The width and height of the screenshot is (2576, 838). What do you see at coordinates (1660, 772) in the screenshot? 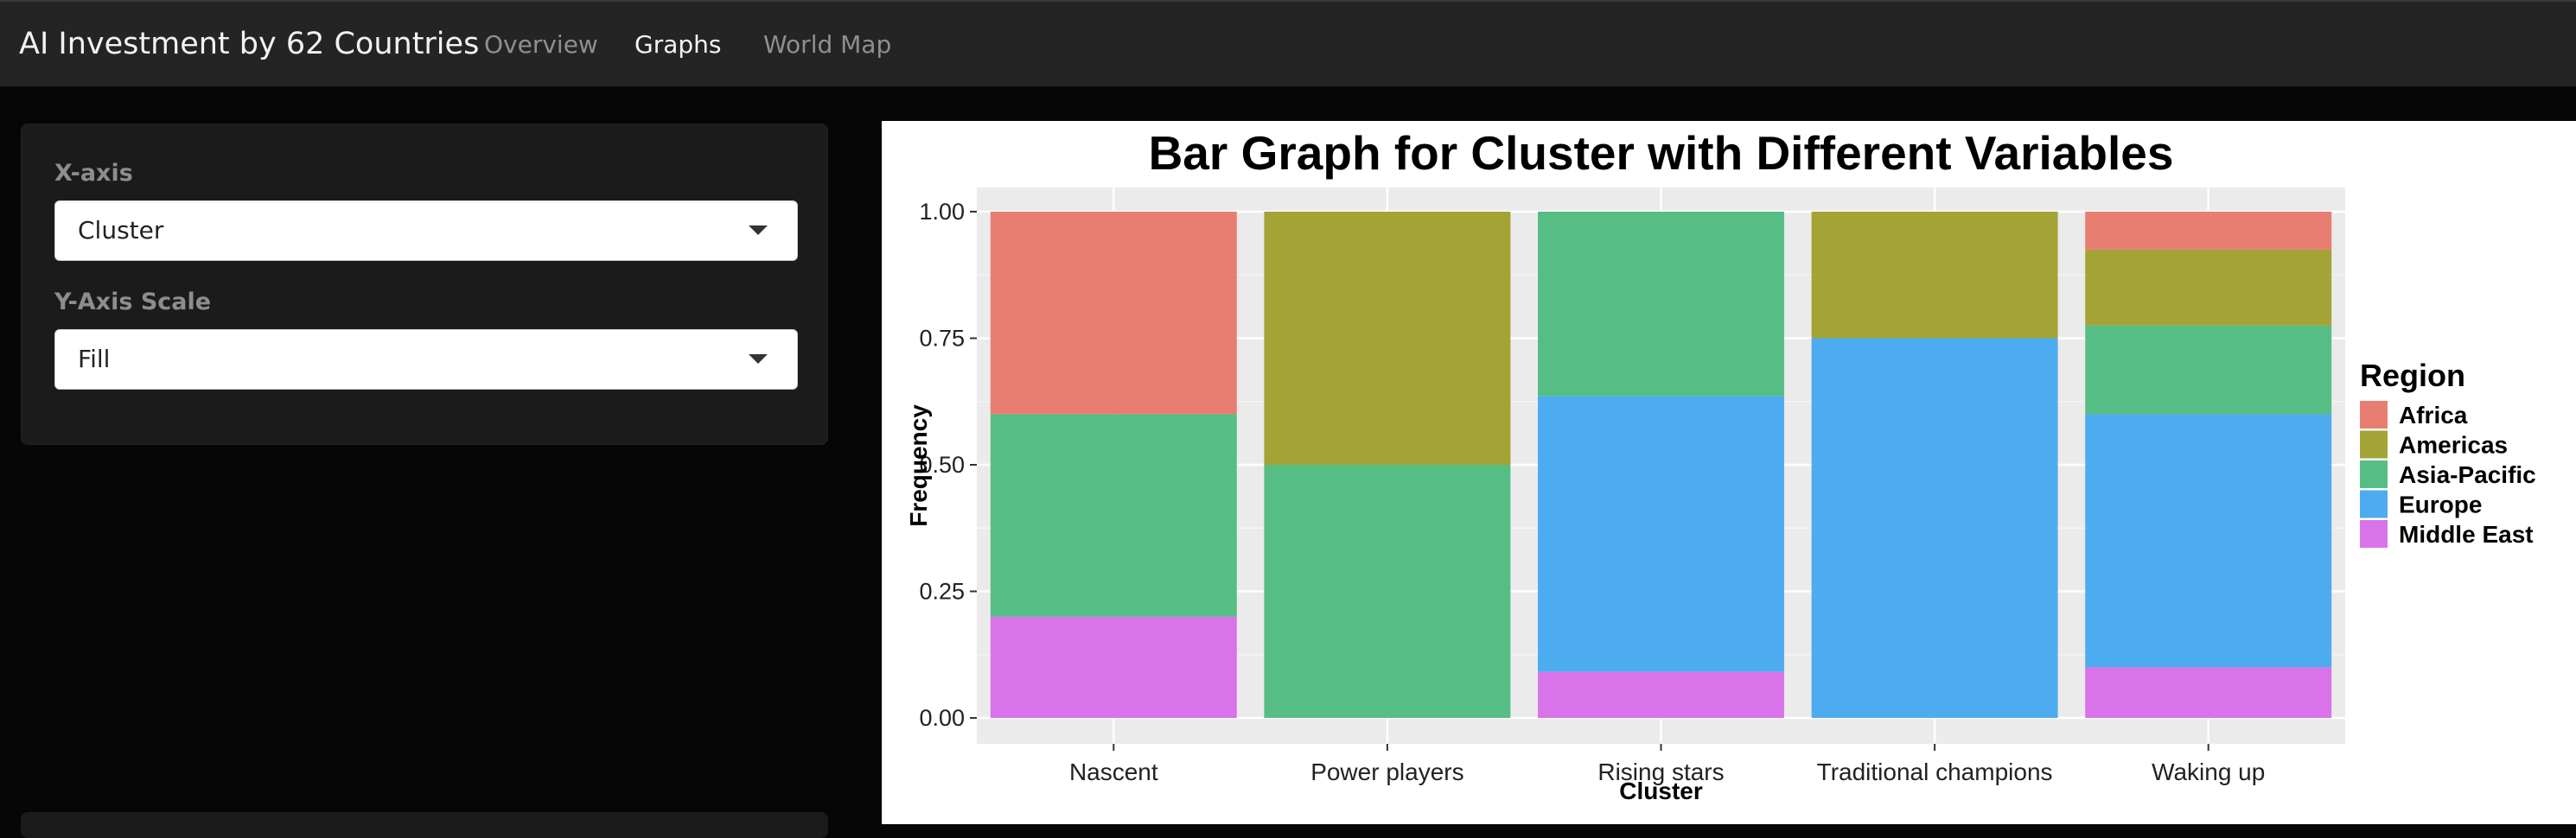
I see `x-tick-label: Rising stars` at bounding box center [1660, 772].